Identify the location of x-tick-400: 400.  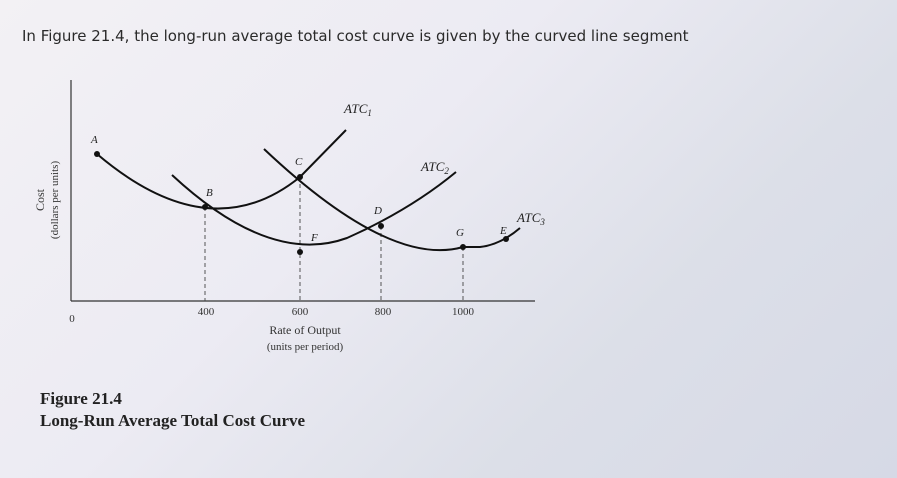
(206, 312).